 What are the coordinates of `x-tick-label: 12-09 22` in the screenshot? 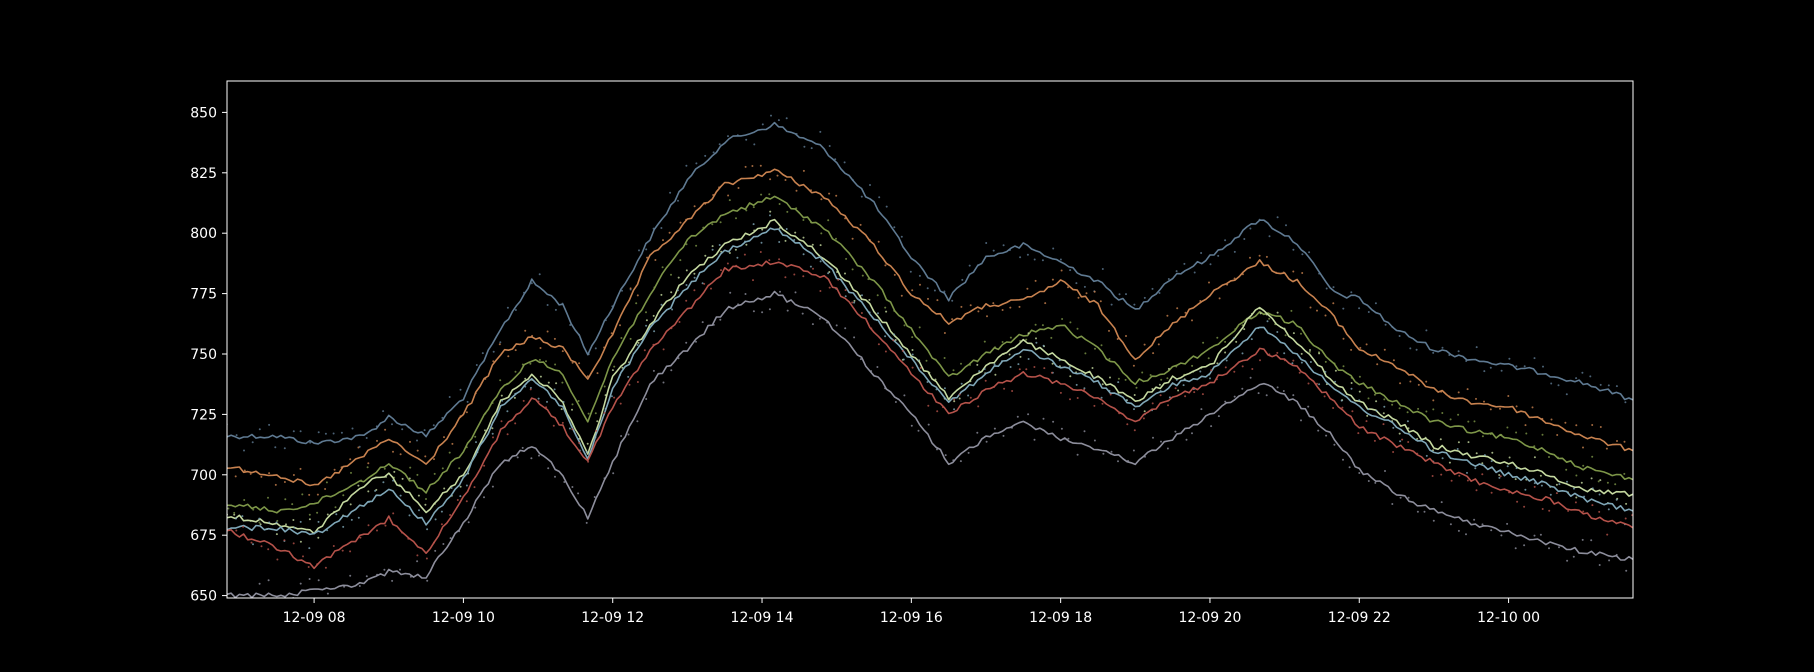 It's located at (1359, 618).